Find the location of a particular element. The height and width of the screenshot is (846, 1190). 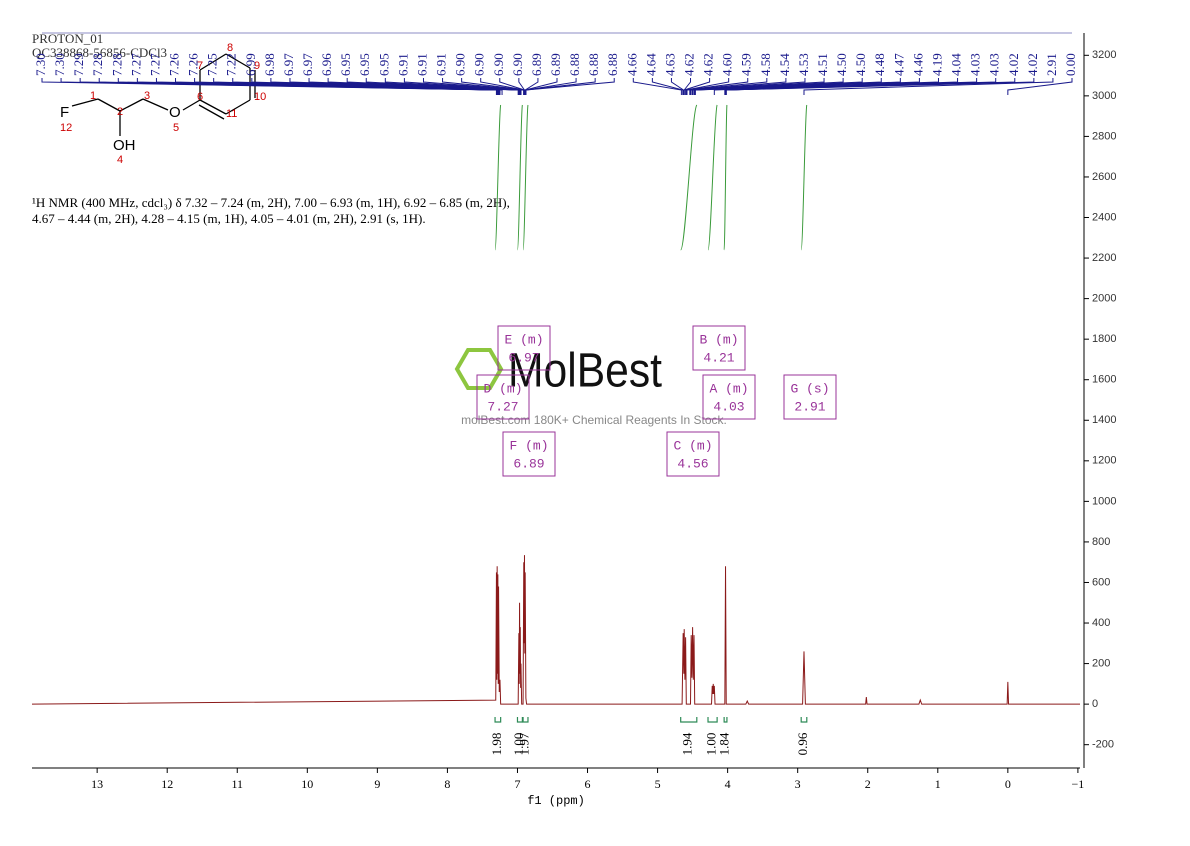

peak-label: 6.88 is located at coordinates (593, 64).